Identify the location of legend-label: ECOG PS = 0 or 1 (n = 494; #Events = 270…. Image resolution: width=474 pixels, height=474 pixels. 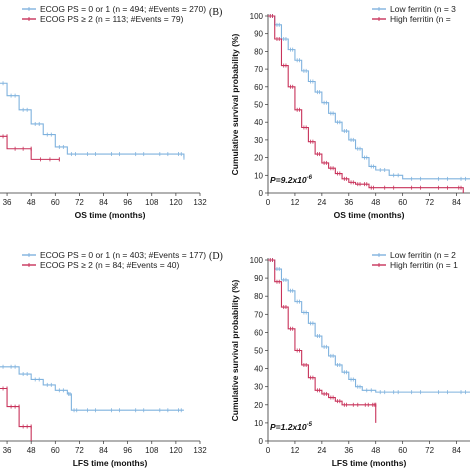
(123, 9).